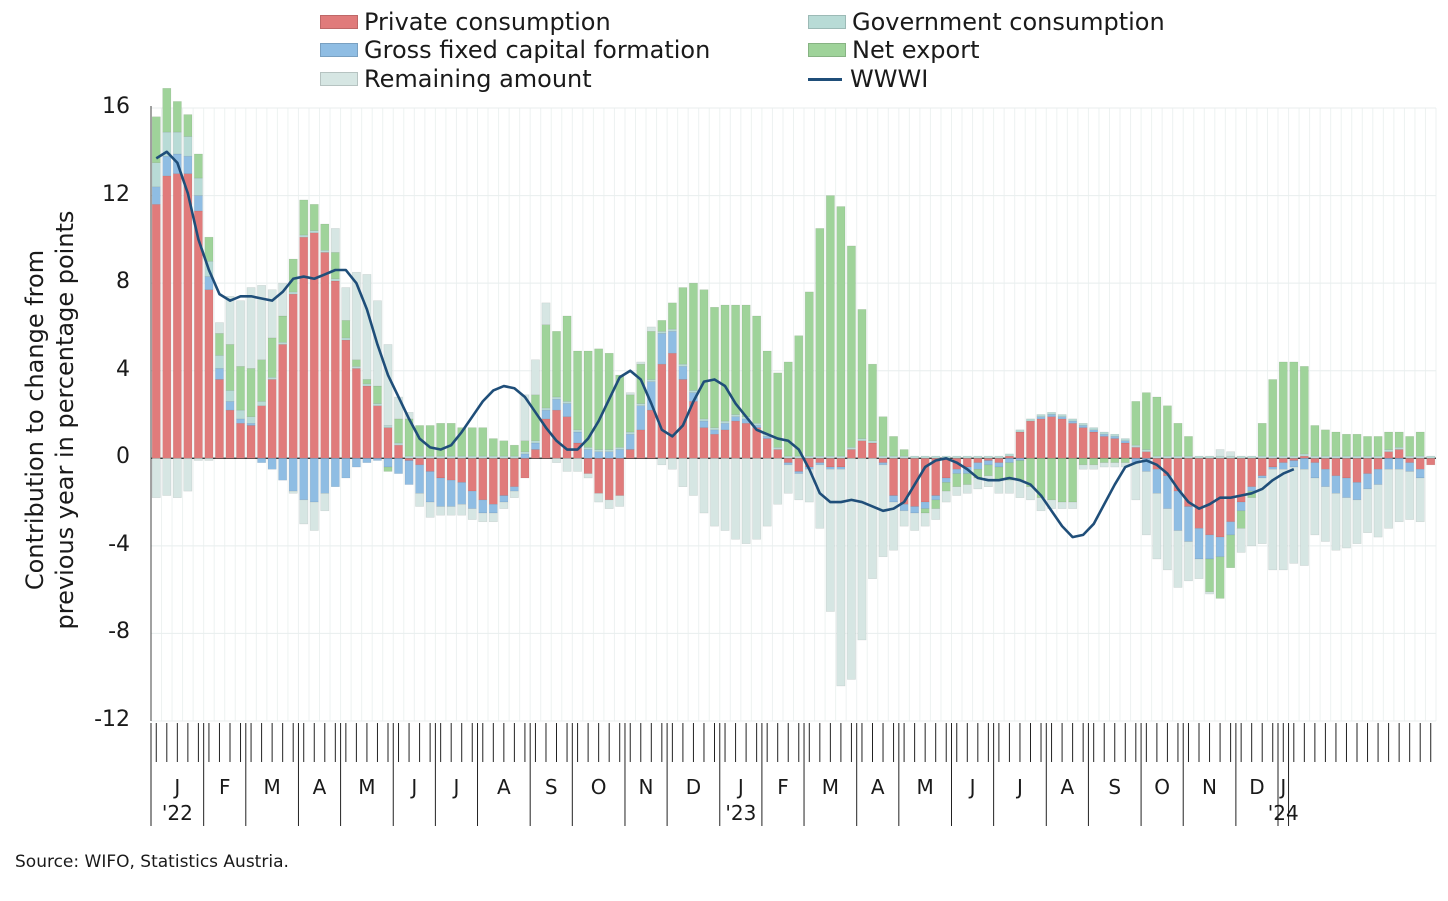  Describe the element at coordinates (916, 50) in the screenshot. I see `legend-label-net-export: Net export` at that location.